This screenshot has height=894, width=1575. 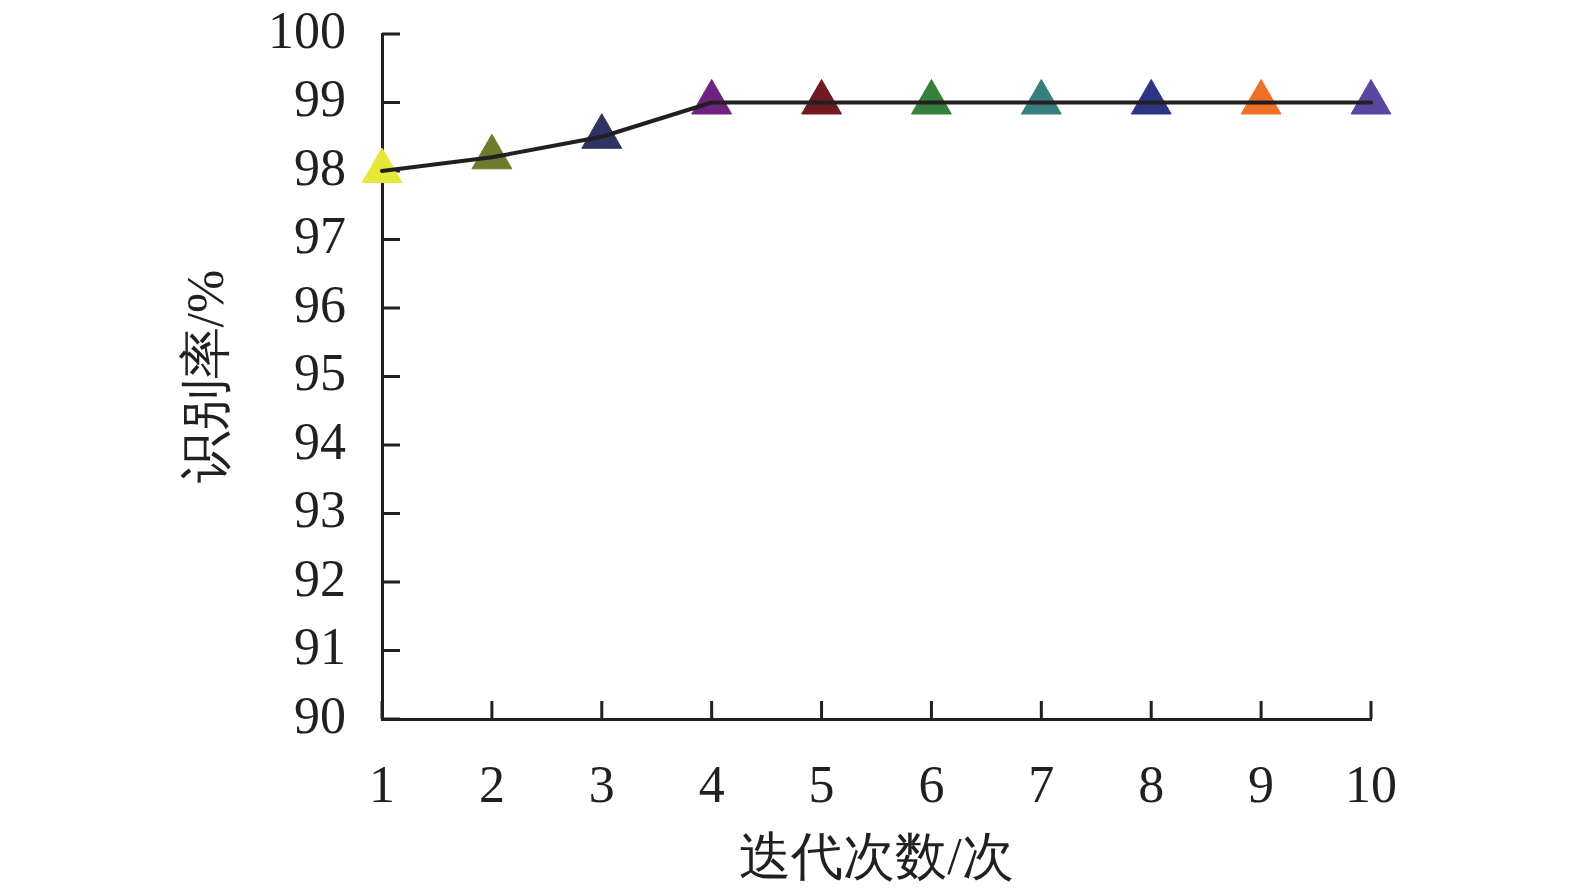 What do you see at coordinates (320, 99) in the screenshot?
I see `y-tick-label: 99` at bounding box center [320, 99].